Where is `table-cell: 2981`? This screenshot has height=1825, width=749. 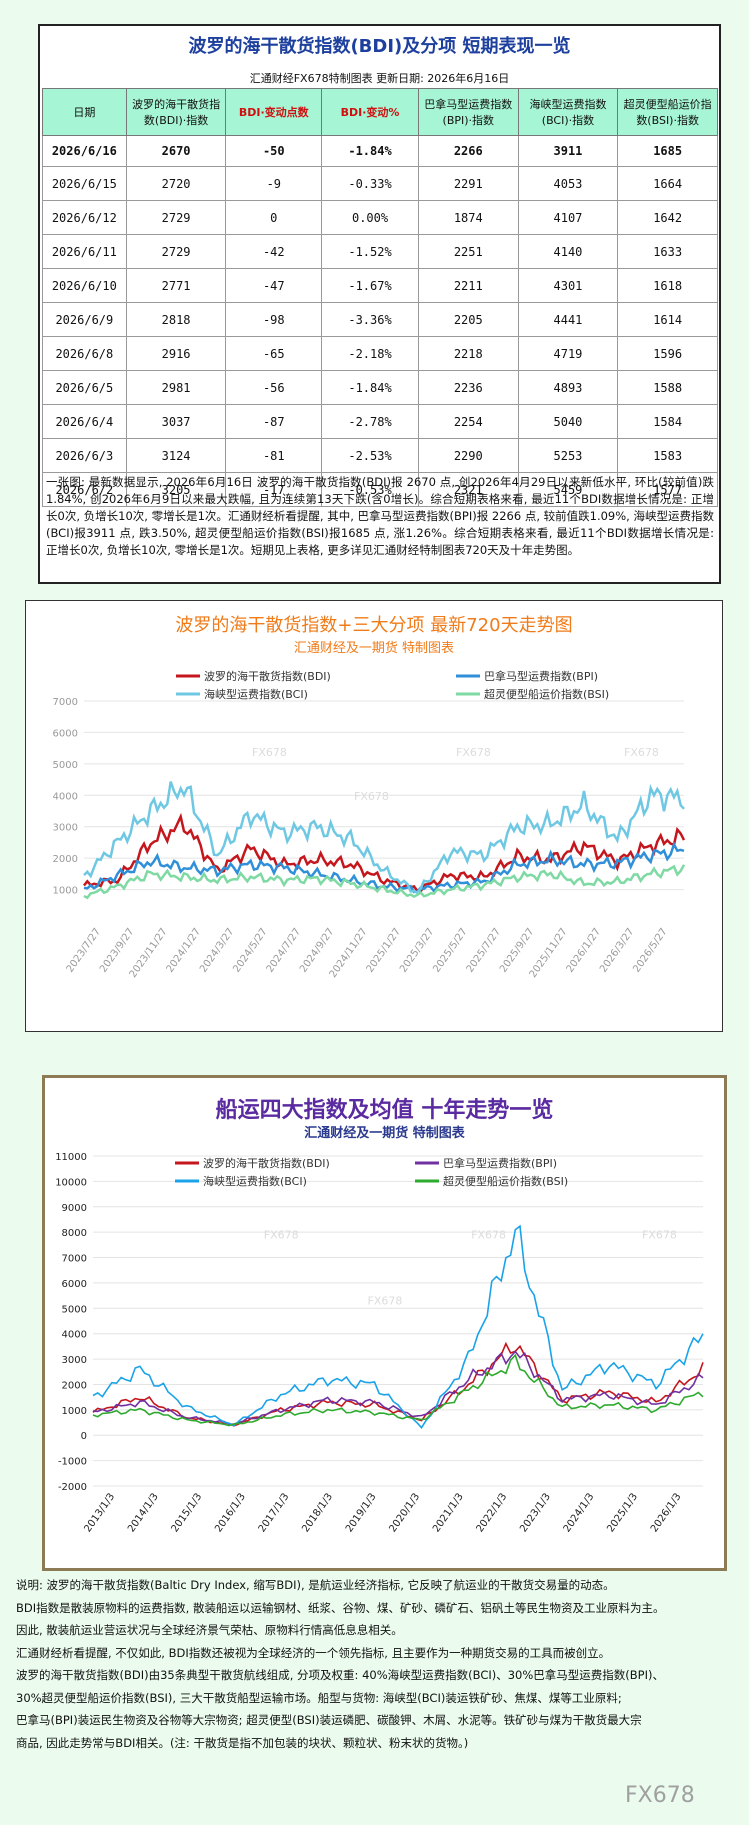
table-cell: 2981 is located at coordinates (176, 387).